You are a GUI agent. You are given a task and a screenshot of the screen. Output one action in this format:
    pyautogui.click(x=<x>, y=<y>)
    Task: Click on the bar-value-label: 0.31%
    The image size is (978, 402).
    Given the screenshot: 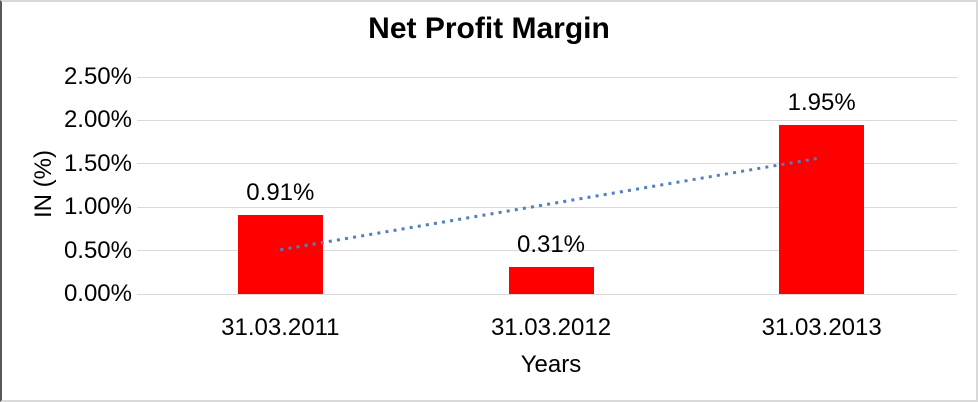 What is the action you would take?
    pyautogui.click(x=551, y=245)
    